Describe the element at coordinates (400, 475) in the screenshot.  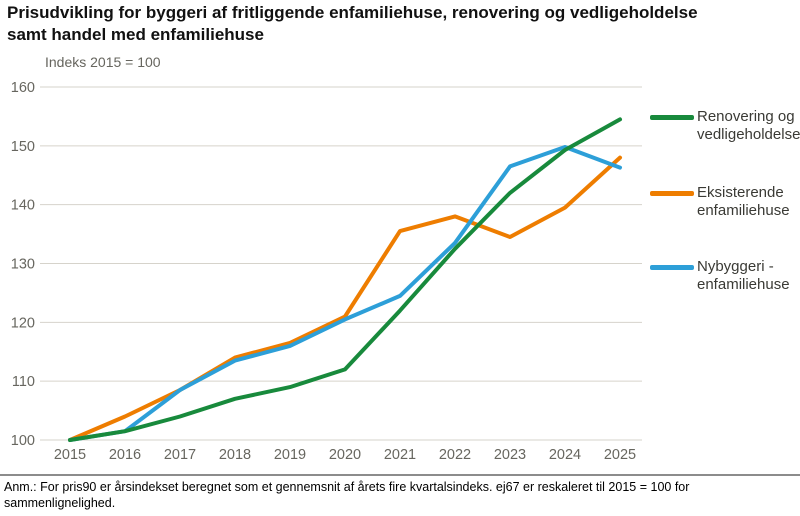
I see `footer-divider` at that location.